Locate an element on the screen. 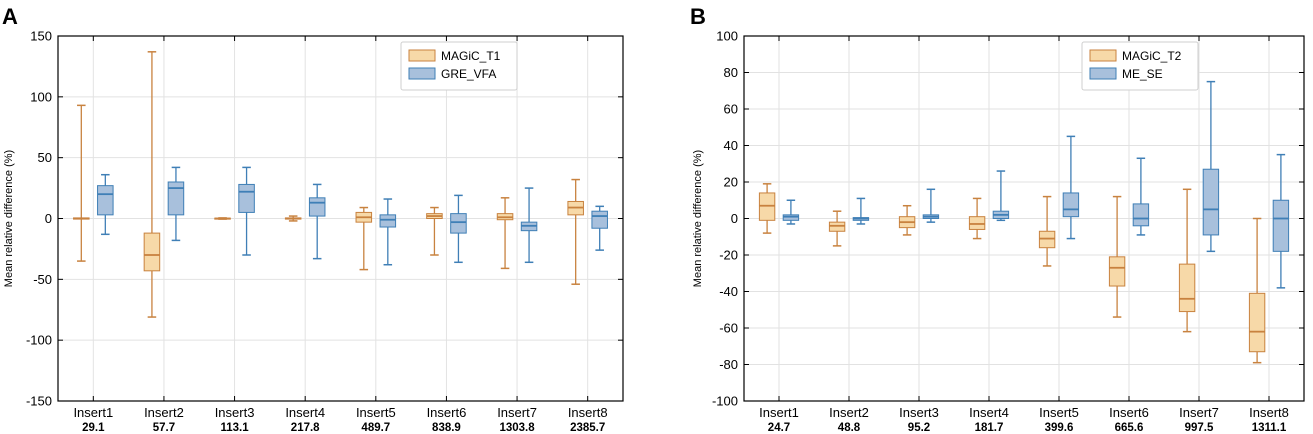 The width and height of the screenshot is (1313, 434). box-magic-t2-insert7 is located at coordinates (1187, 260).